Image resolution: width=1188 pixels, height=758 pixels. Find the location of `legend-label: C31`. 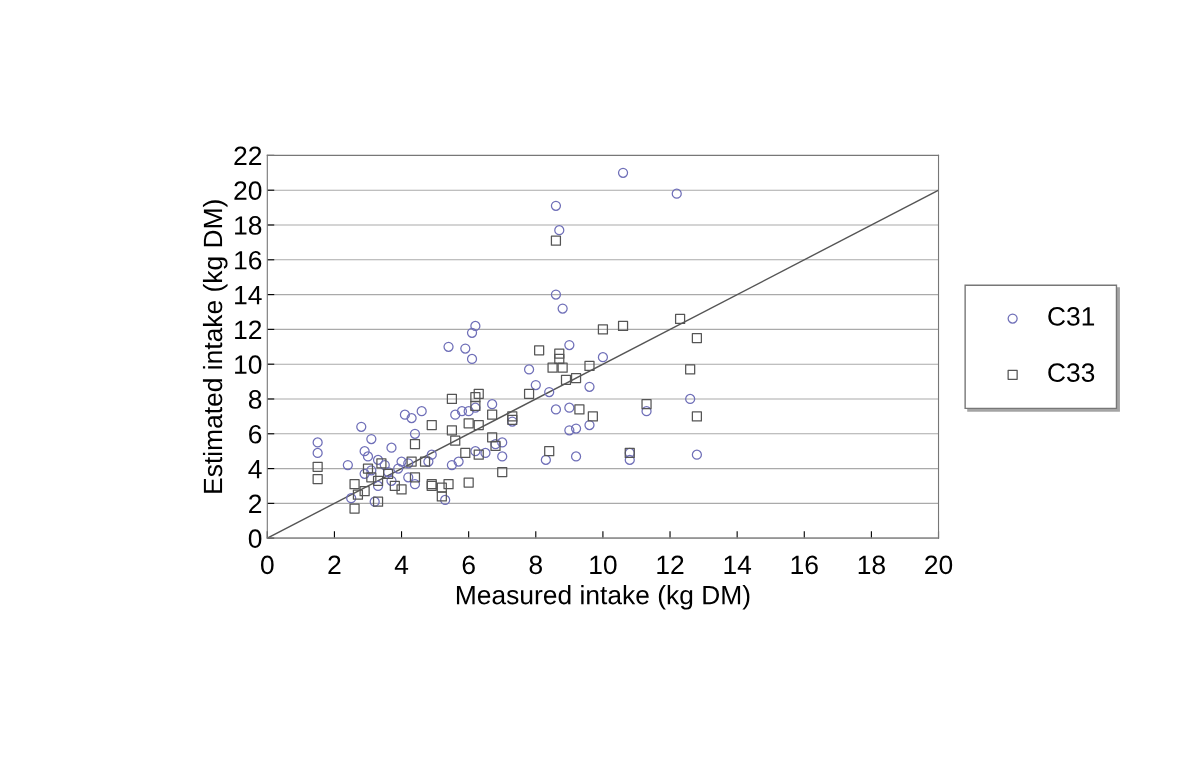

legend-label: C31 is located at coordinates (1071, 316).